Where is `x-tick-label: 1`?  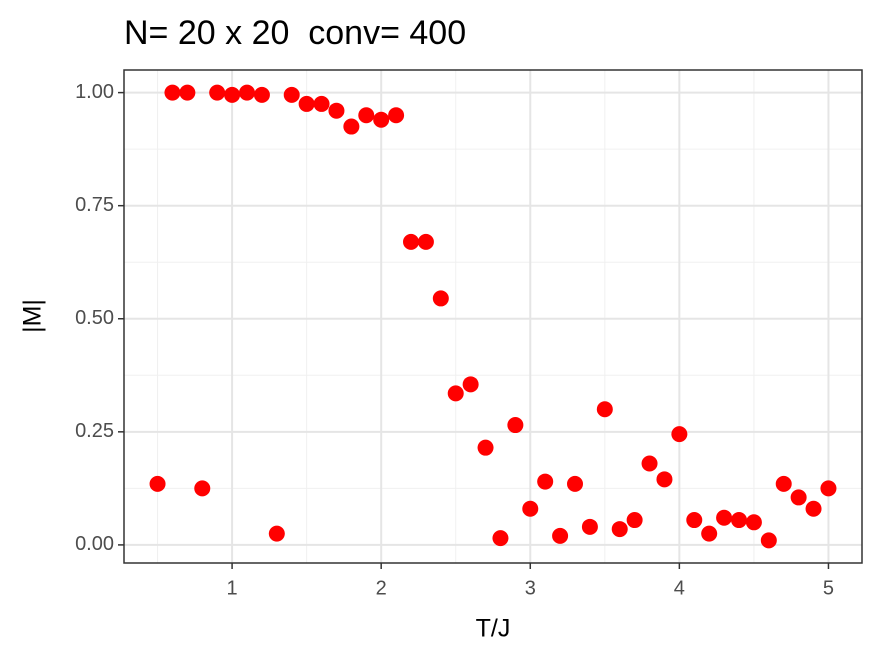
x-tick-label: 1 is located at coordinates (232, 588).